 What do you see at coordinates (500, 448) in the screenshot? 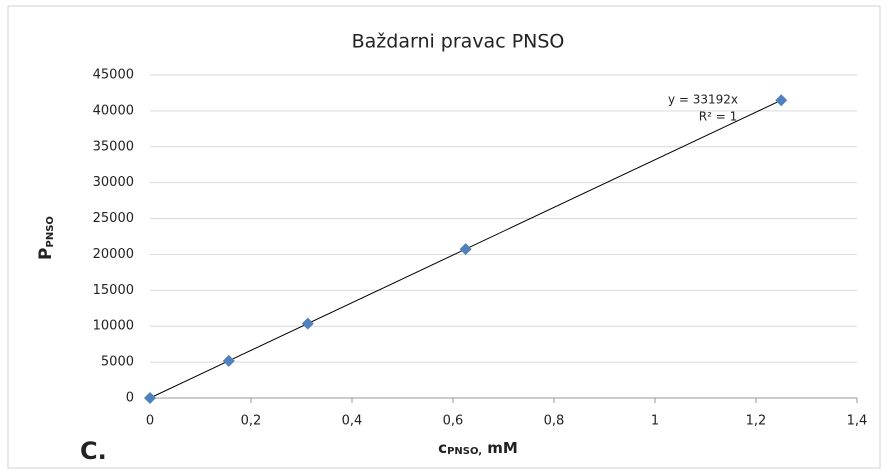
I see `x-label-rest: mM` at bounding box center [500, 448].